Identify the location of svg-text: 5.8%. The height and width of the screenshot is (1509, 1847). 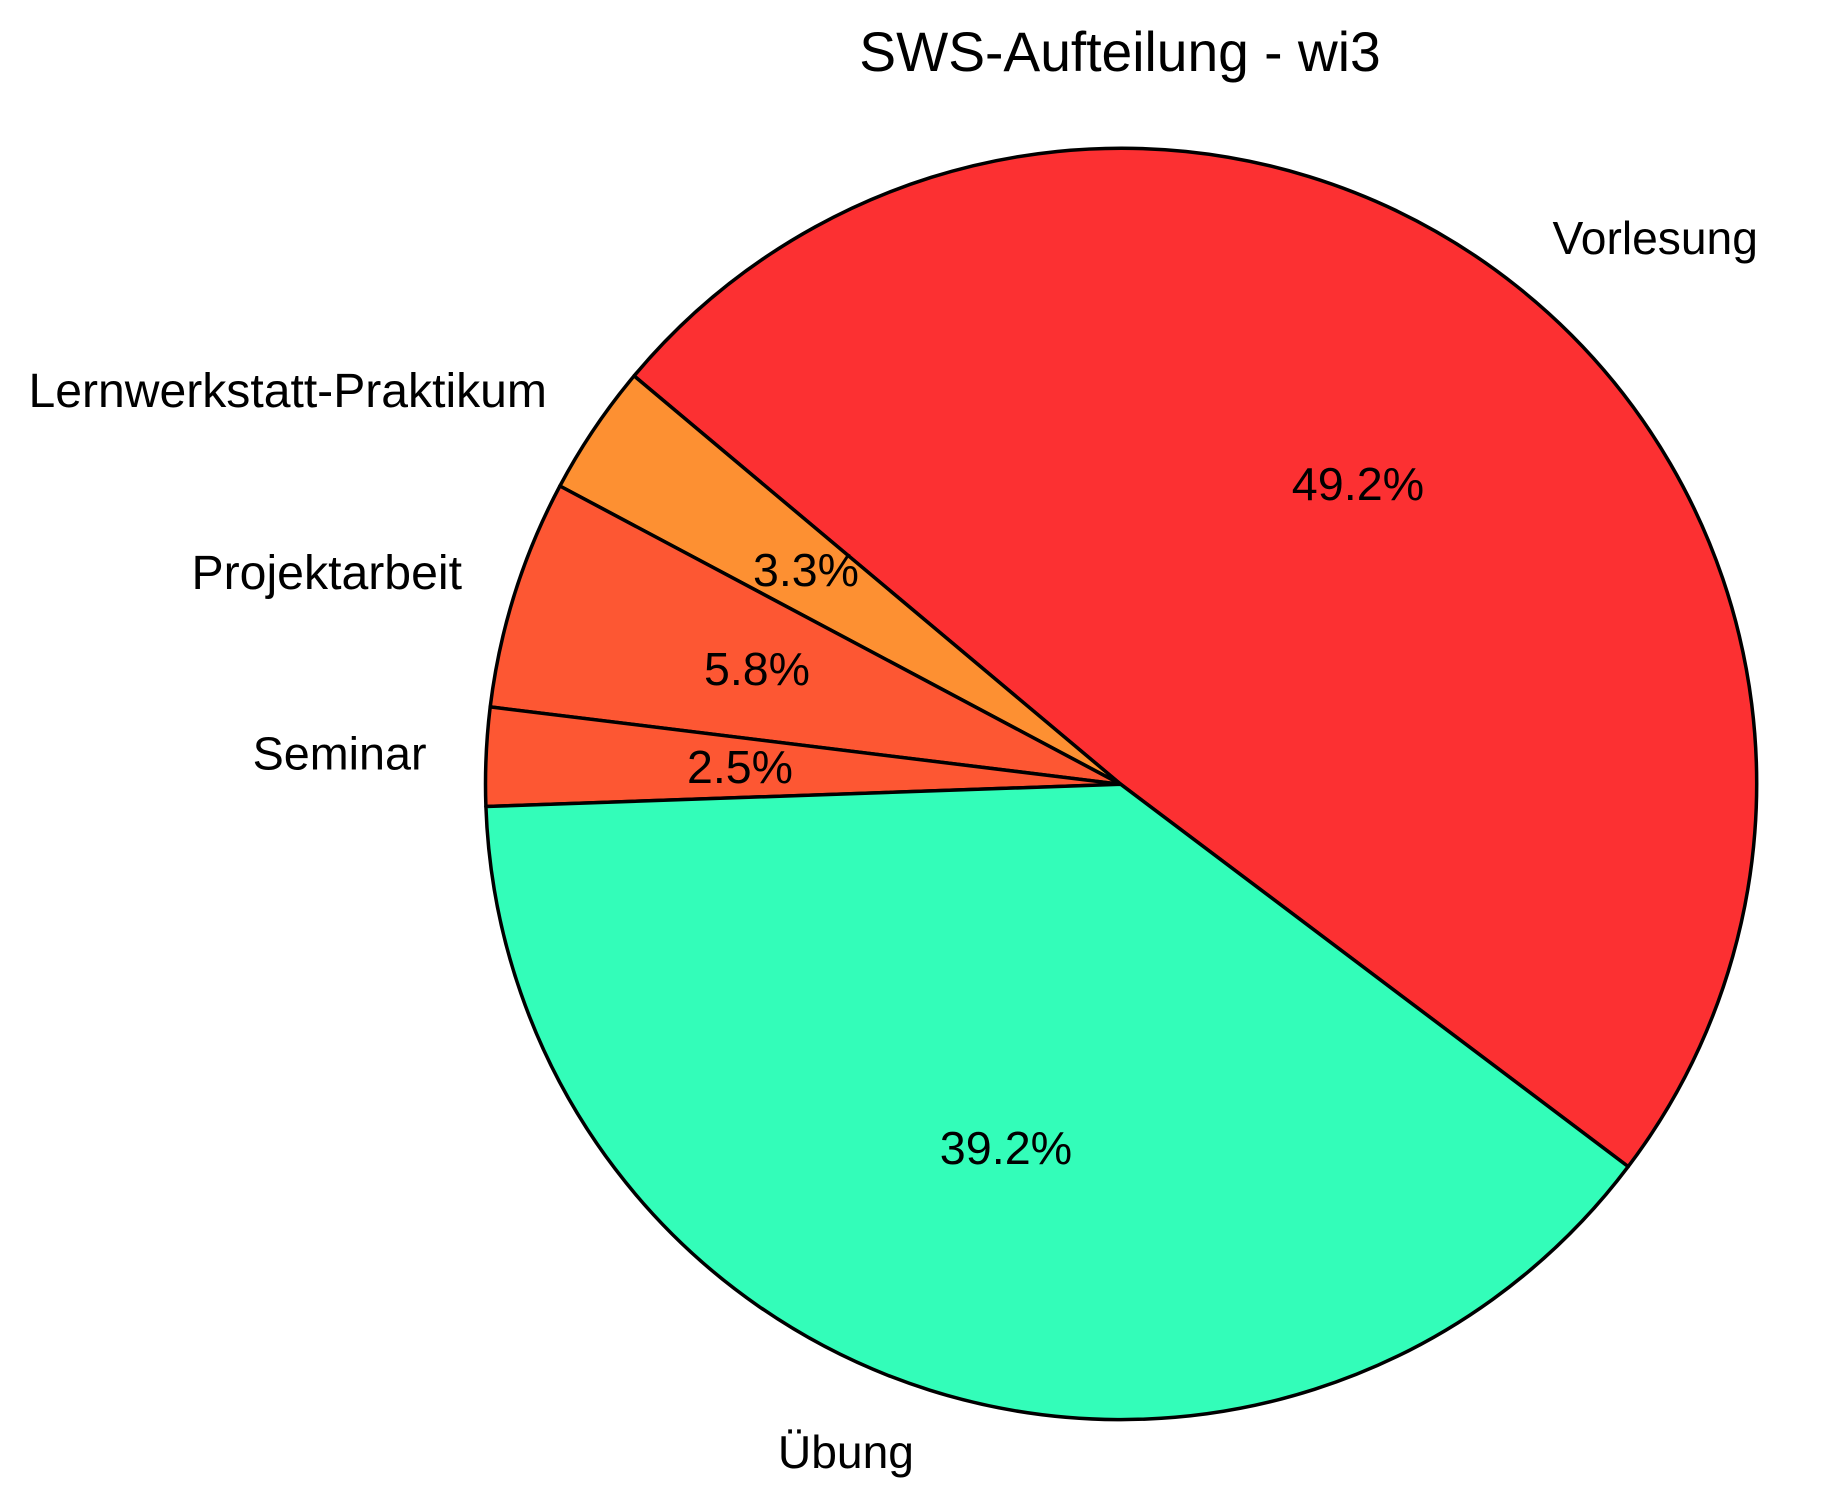
(757, 669).